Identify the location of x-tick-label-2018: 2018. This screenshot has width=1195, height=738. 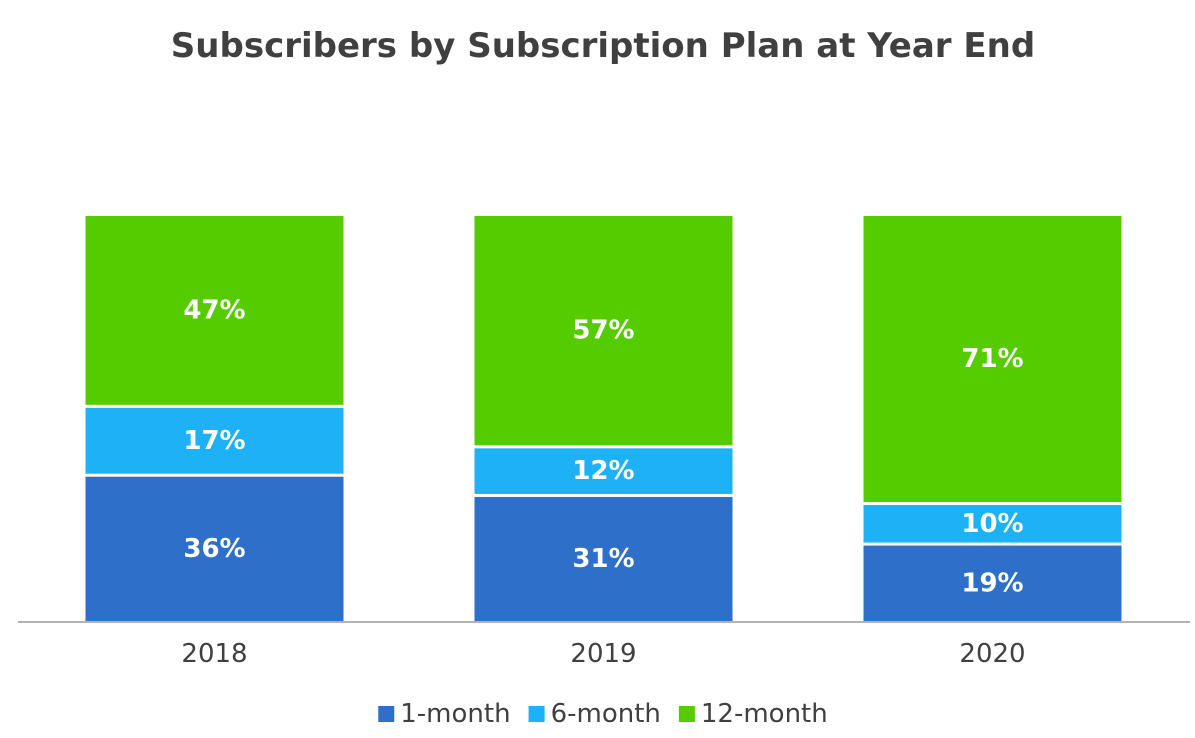
(214, 654).